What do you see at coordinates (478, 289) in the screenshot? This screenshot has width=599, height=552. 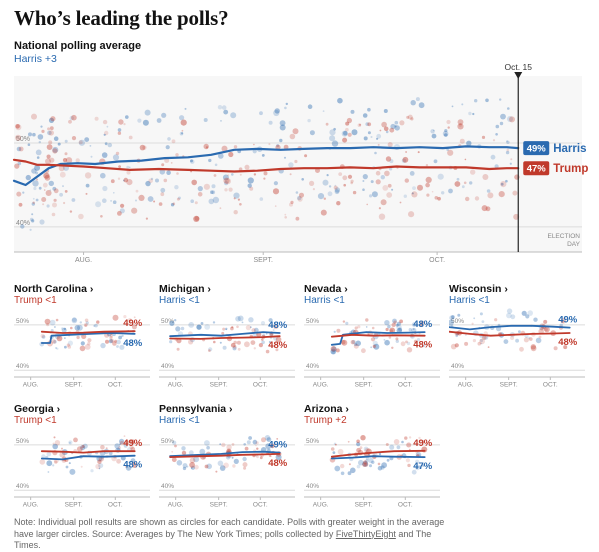 I see `state-name: Wisconsin ›` at bounding box center [478, 289].